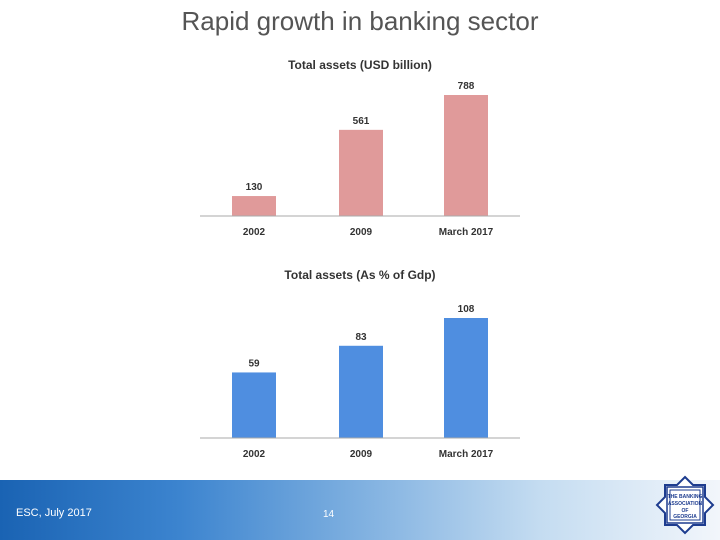 This screenshot has height=540, width=720. I want to click on footer-event-date: ESC, July 2017, so click(54, 513).